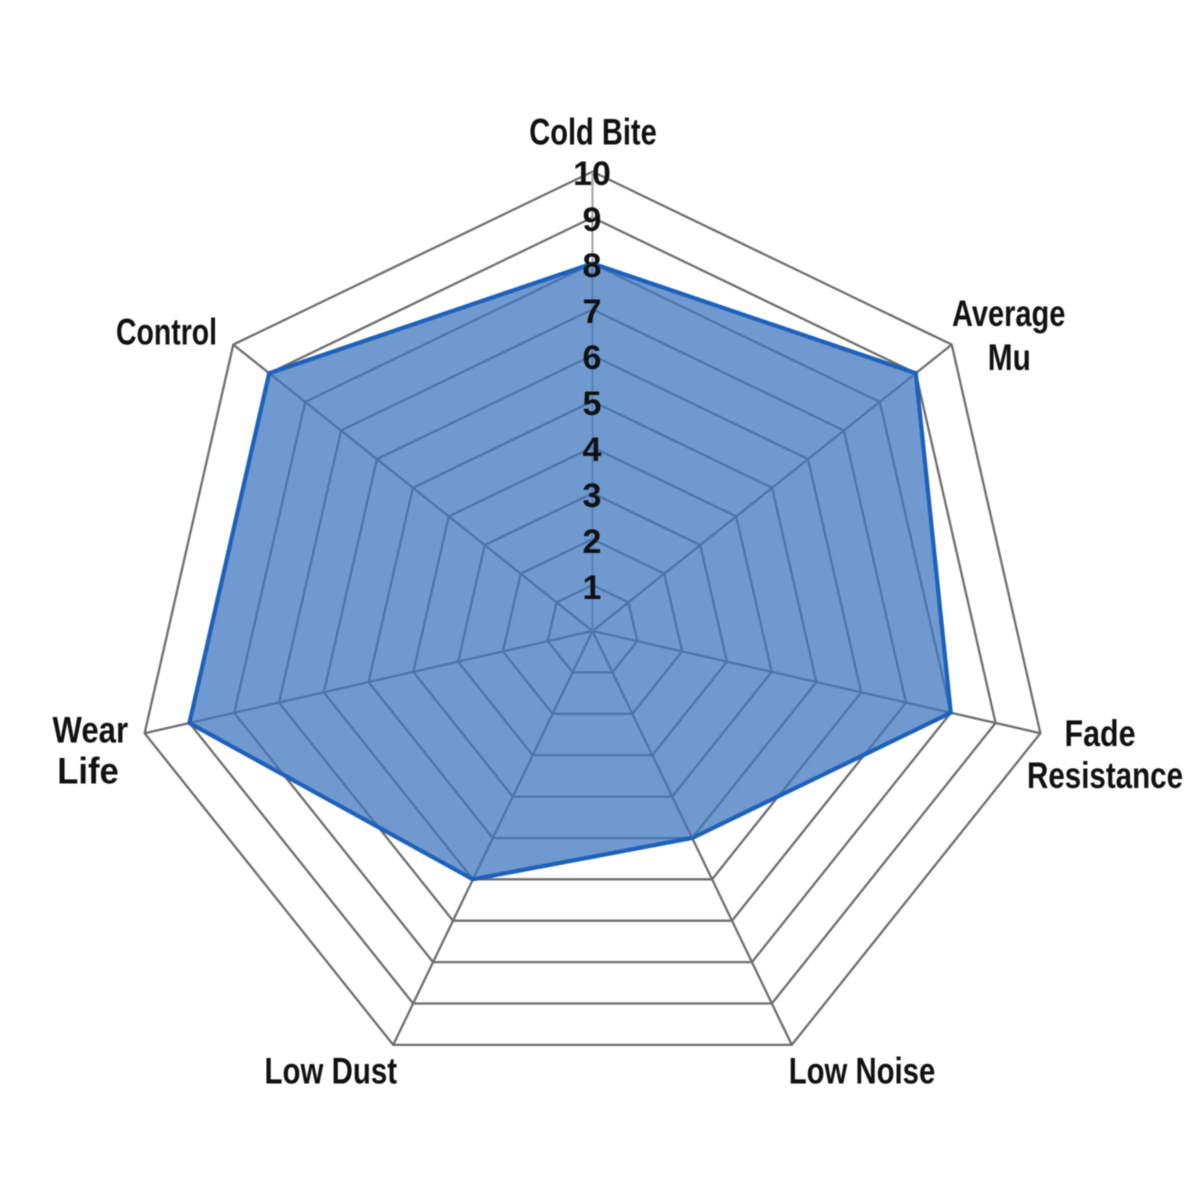  What do you see at coordinates (592, 174) in the screenshot?
I see `svg-text: 10` at bounding box center [592, 174].